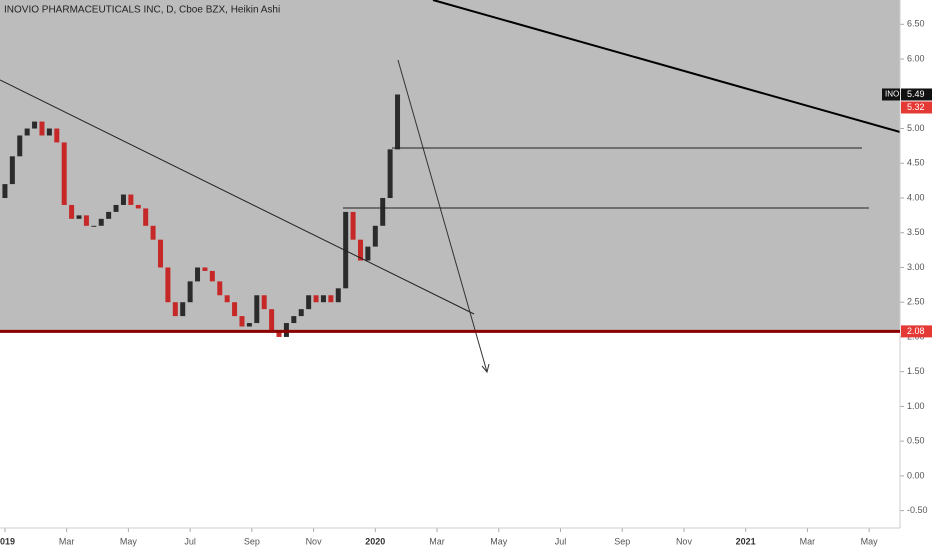 The height and width of the screenshot is (550, 932). I want to click on level-tag, so click(916, 331).